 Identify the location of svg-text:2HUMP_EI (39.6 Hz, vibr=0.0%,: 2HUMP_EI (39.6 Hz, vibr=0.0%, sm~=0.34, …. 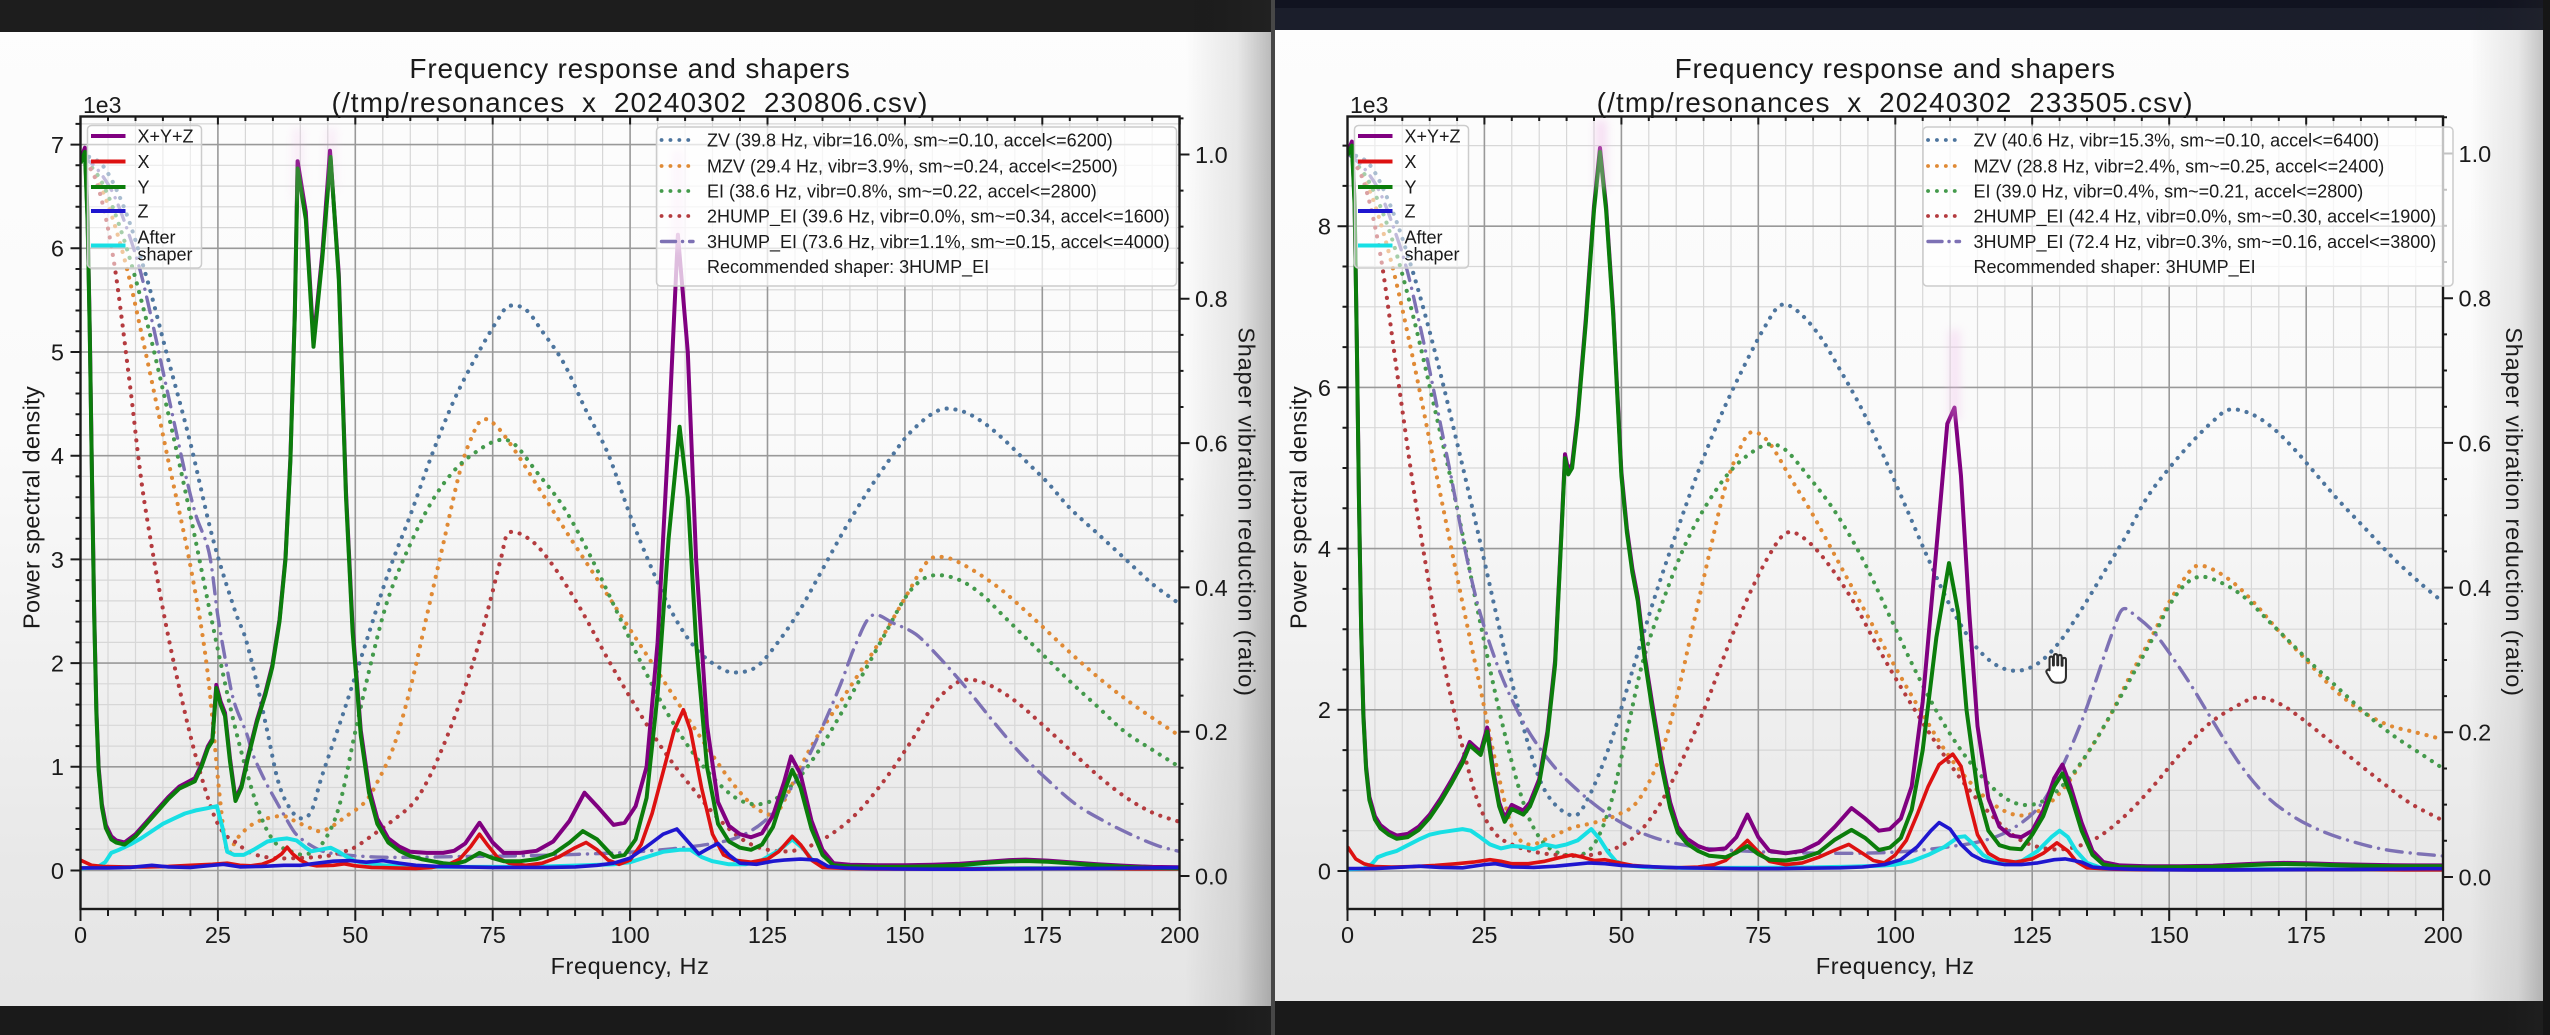
(938, 216).